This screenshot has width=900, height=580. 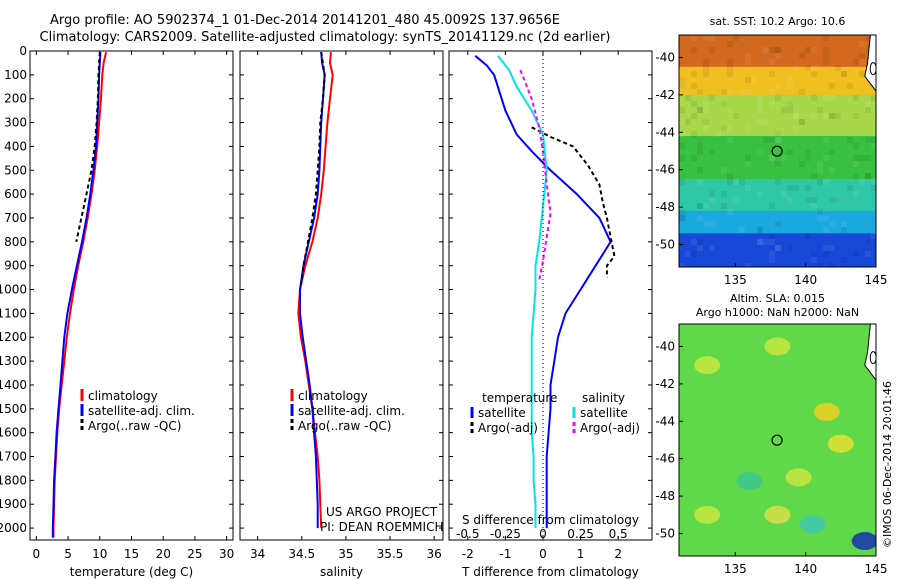 What do you see at coordinates (390, 554) in the screenshot?
I see `x-tick-label: 35.5` at bounding box center [390, 554].